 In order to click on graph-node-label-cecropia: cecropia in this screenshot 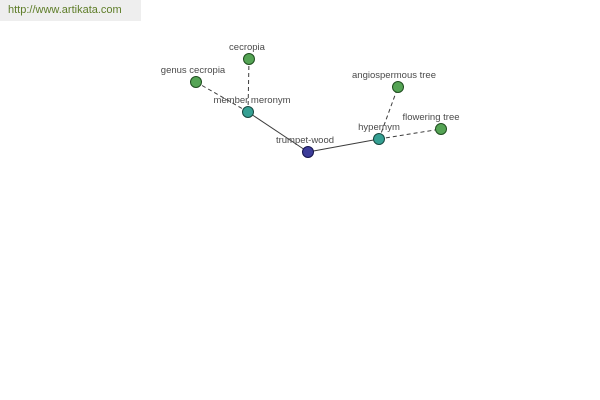, I will do `click(247, 47)`.